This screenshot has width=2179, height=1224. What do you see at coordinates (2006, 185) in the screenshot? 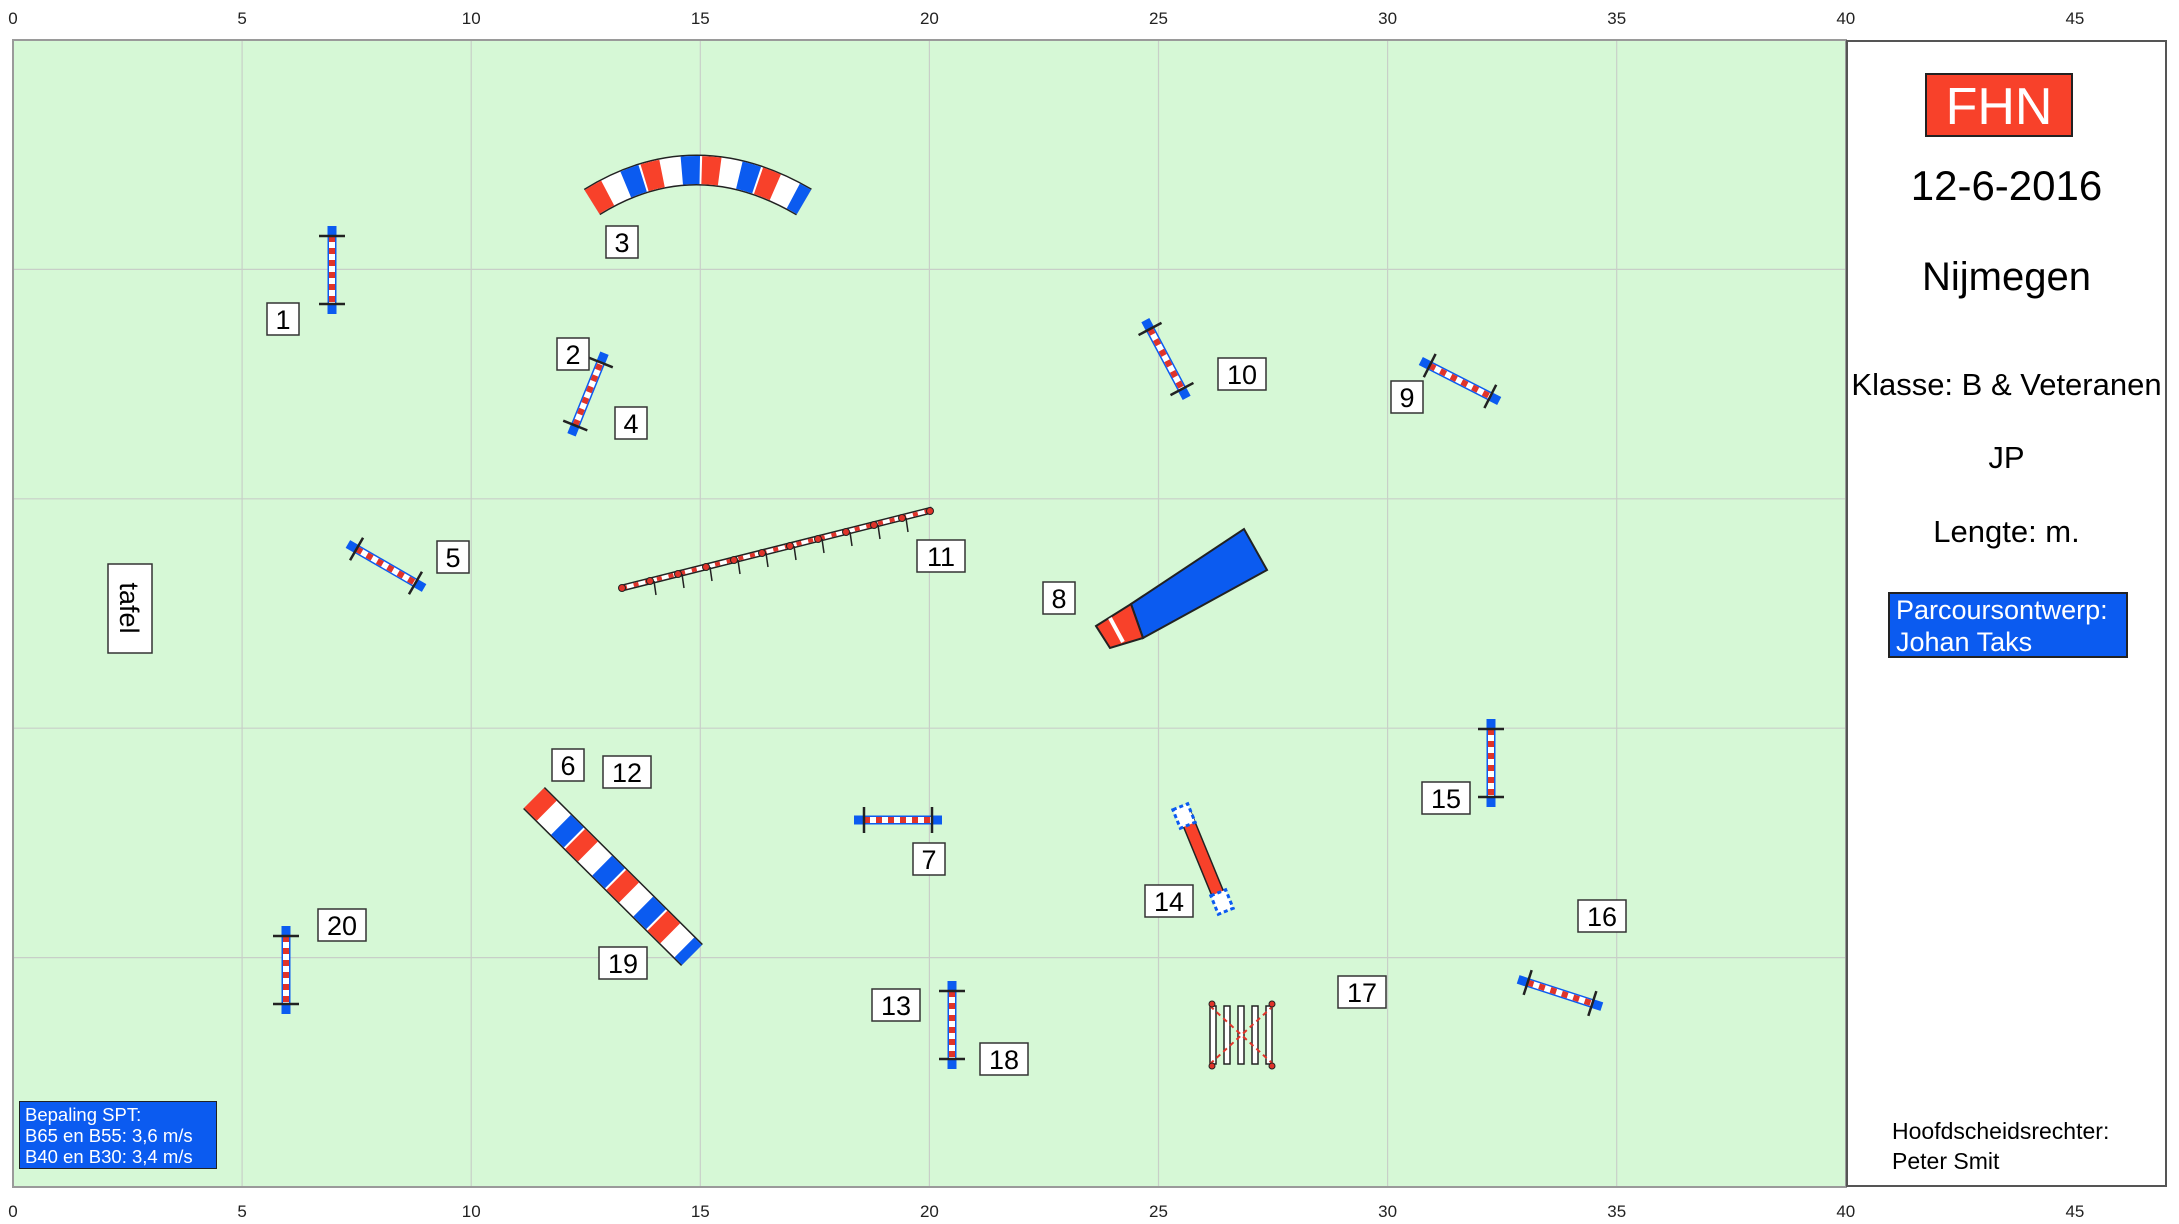
I see `date-text: 12-6-2016` at bounding box center [2006, 185].